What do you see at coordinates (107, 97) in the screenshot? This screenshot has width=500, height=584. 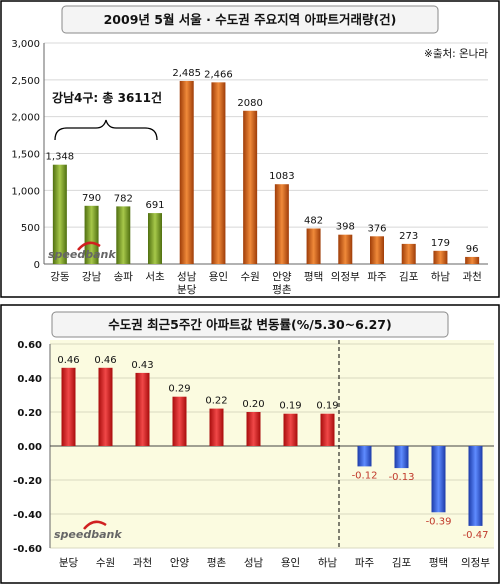 I see `gangnam-total-label: 강남4구: 총 3611건` at bounding box center [107, 97].